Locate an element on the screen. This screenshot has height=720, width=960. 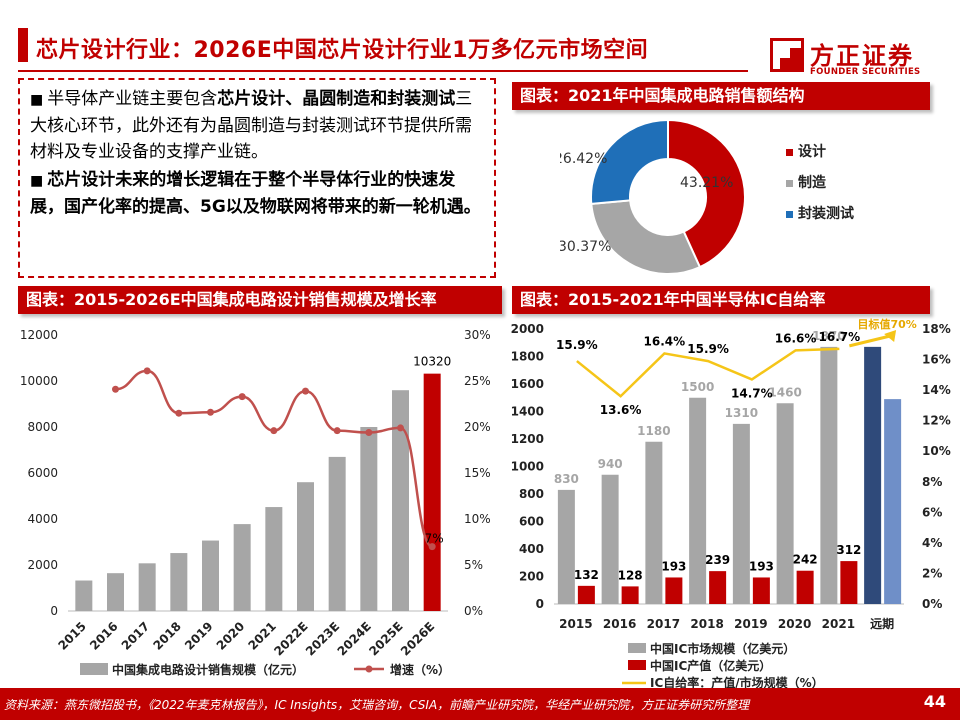
y-tick-label: 1000 is located at coordinates (527, 467).